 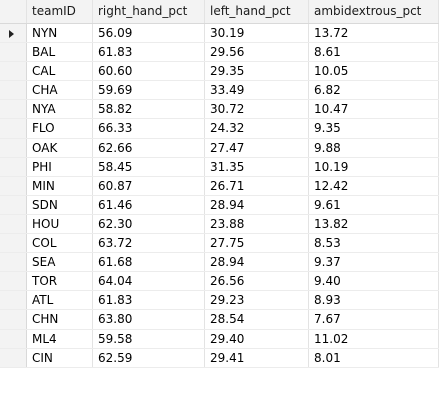 I want to click on table-row: SDN 61.46 28.94 9.61, so click(x=219, y=205).